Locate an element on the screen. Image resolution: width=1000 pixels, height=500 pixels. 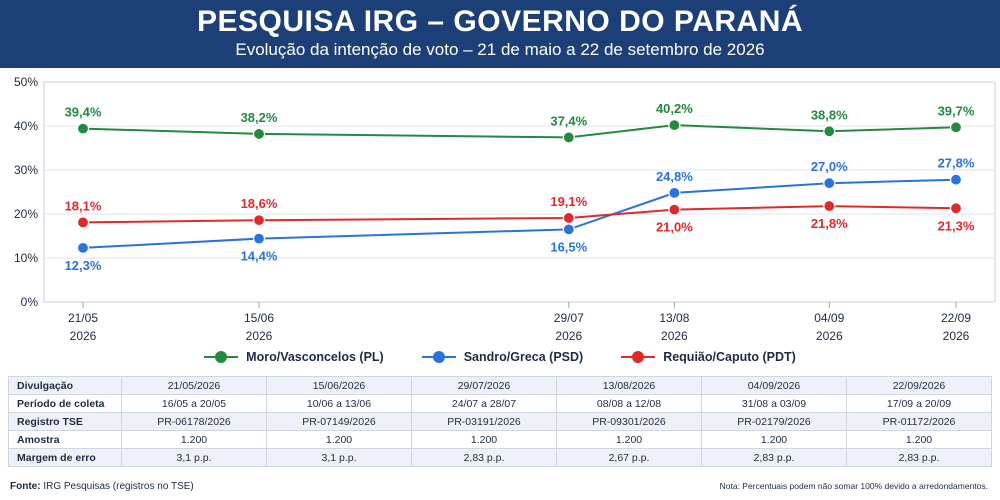
row-label: Margem de erro is located at coordinates (65, 457).